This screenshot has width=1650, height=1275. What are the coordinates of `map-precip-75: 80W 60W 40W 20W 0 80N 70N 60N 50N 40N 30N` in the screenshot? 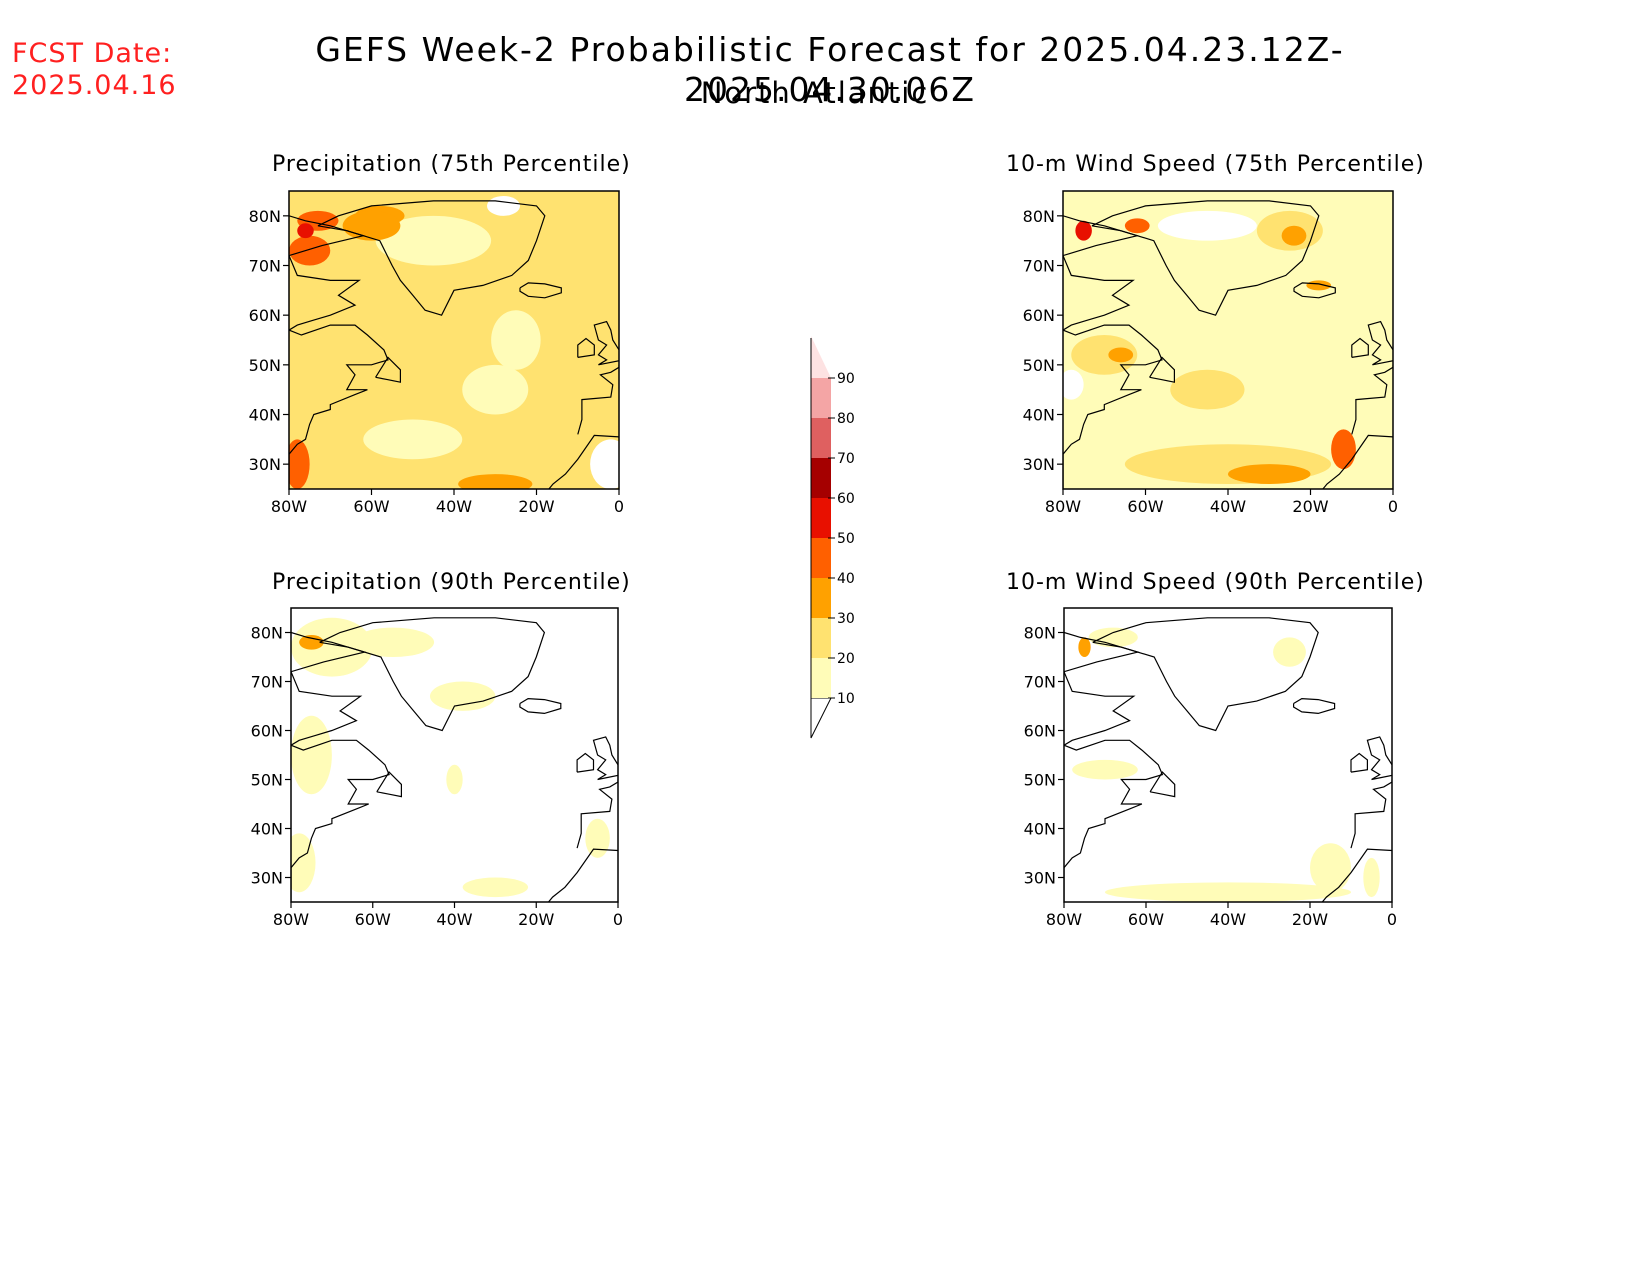 It's located at (436, 353).